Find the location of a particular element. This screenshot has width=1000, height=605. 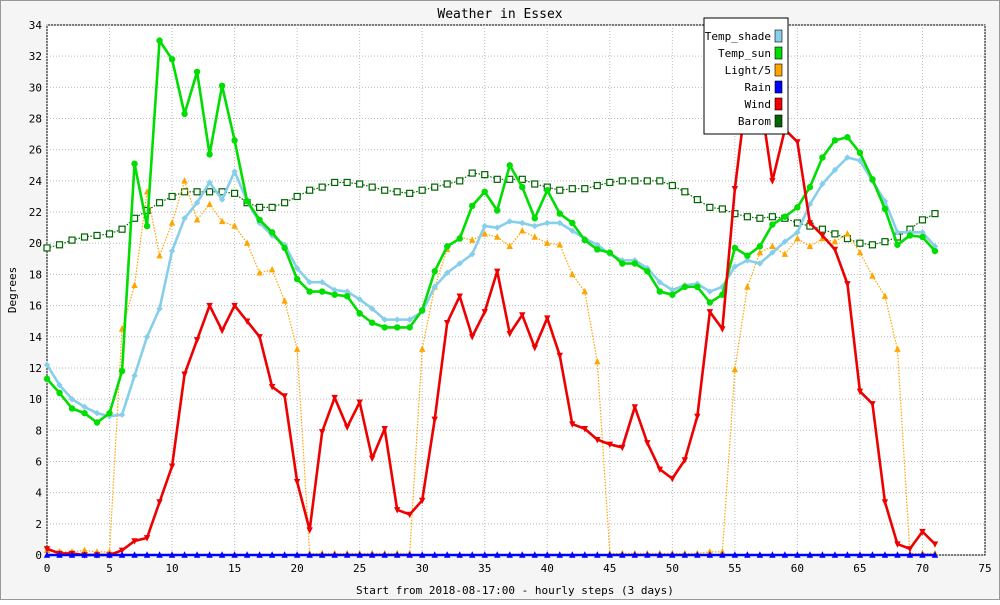

y-tick-label: 14 is located at coordinates (36, 337).